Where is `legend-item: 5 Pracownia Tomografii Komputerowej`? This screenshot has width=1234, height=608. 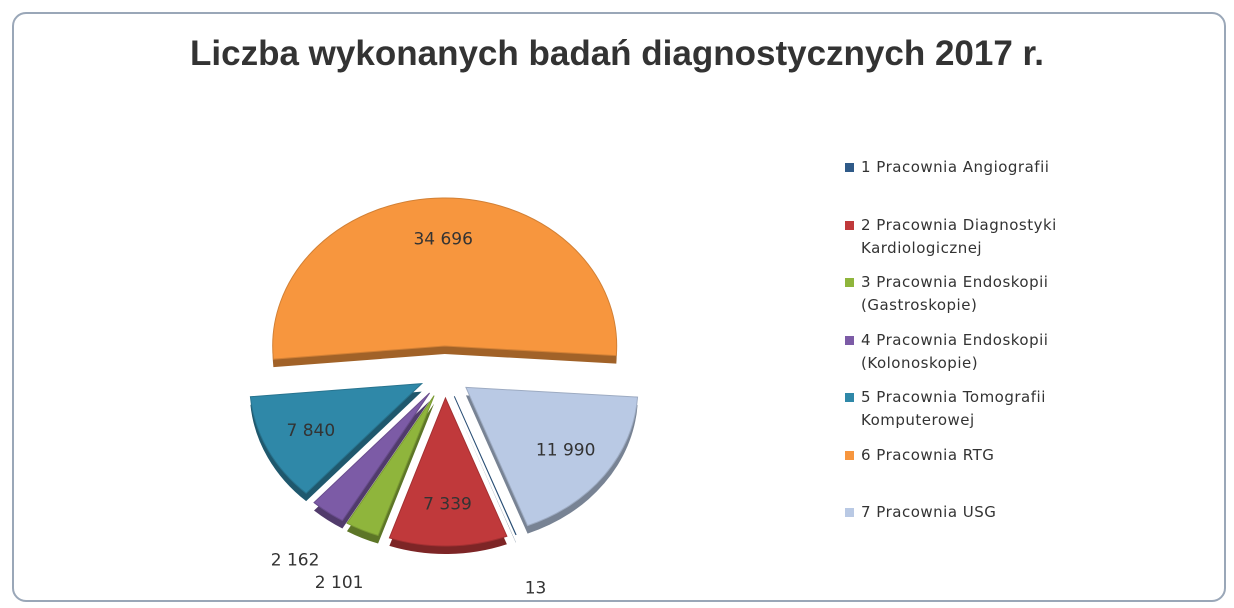
legend-item: 5 Pracownia Tomografii Komputerowej is located at coordinates (980, 415).